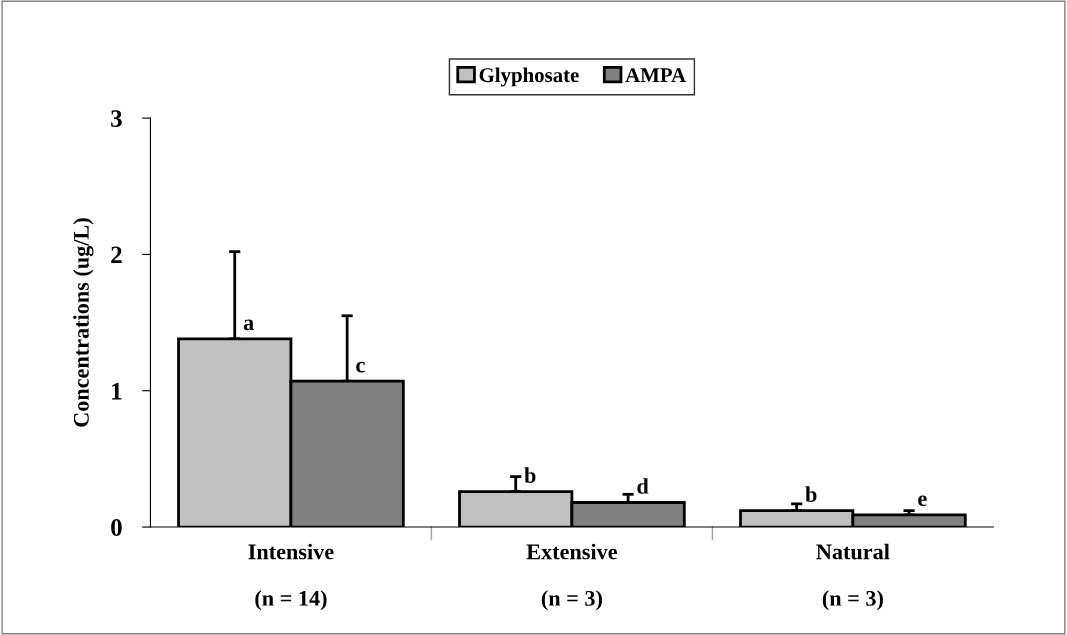  Describe the element at coordinates (853, 577) in the screenshot. I see `category-label: Natural (n = 3)` at that location.